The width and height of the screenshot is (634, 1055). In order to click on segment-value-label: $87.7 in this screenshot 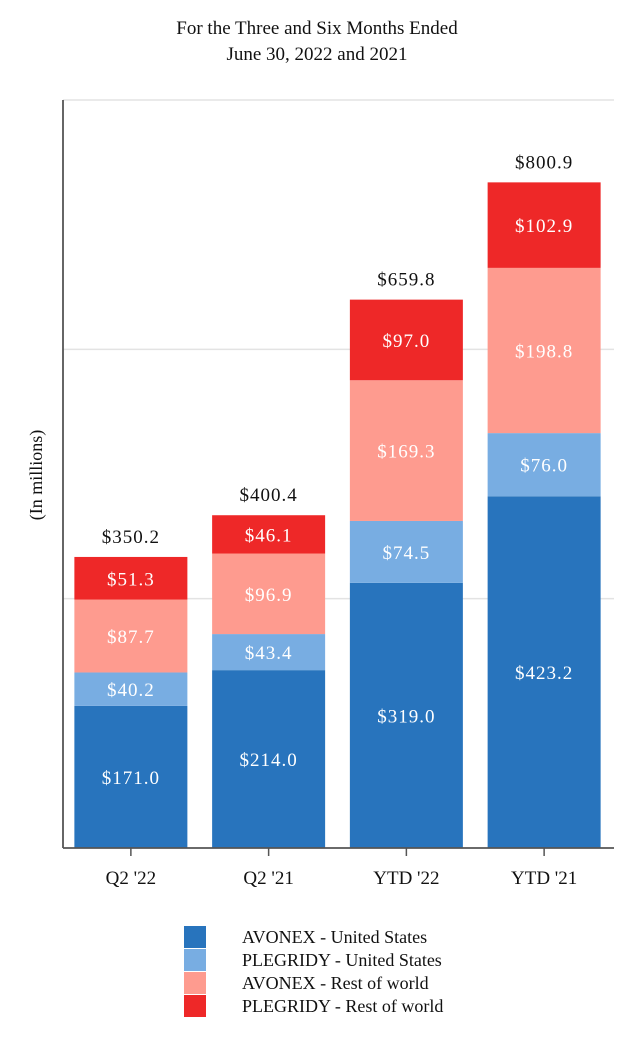, I will do `click(131, 637)`.